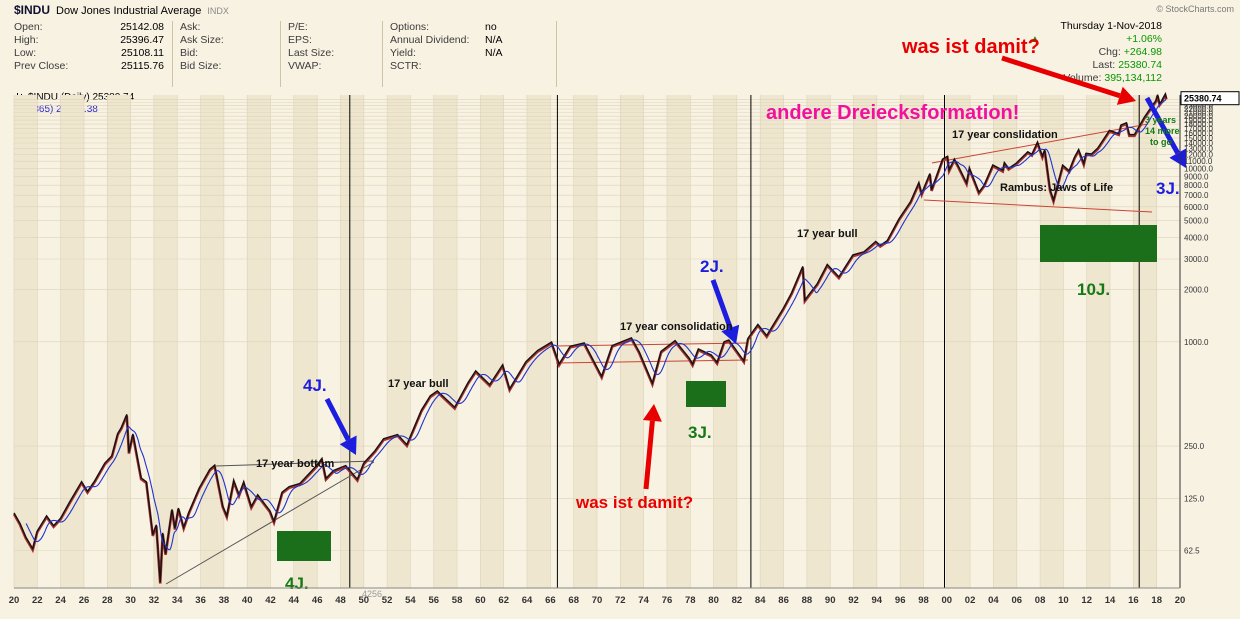 The width and height of the screenshot is (1240, 619). I want to click on x-axis-label: 82, so click(737, 600).